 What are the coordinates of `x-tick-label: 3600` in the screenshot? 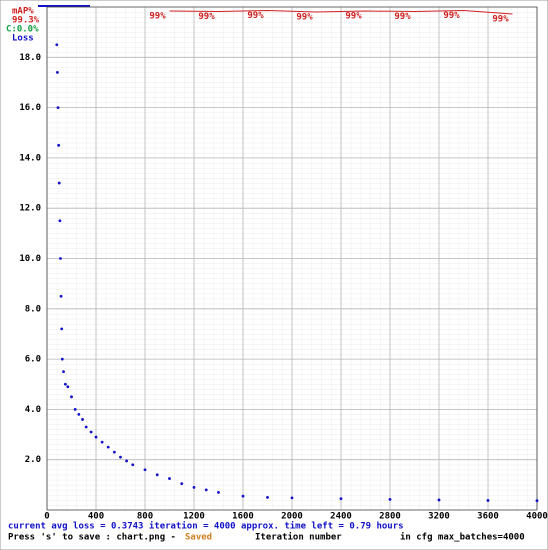 It's located at (488, 517).